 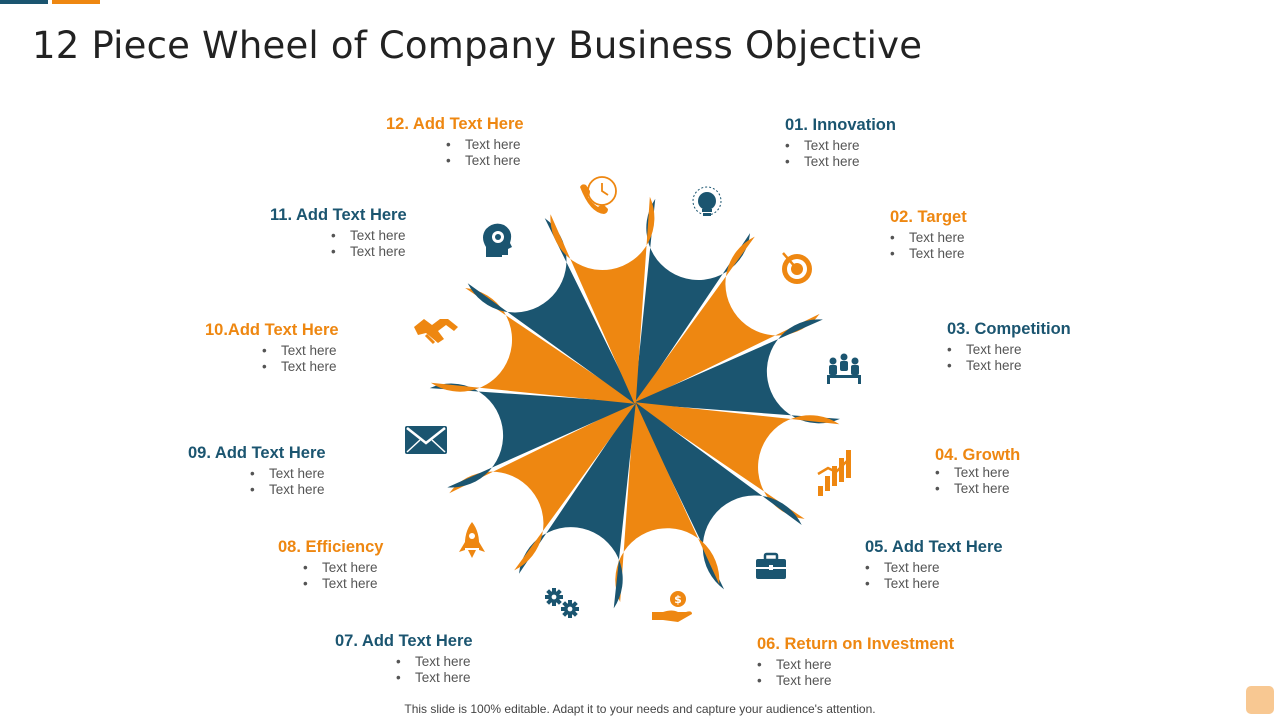 I want to click on segment-08-text: 08. Efficiency Text hereText here, so click(x=330, y=565).